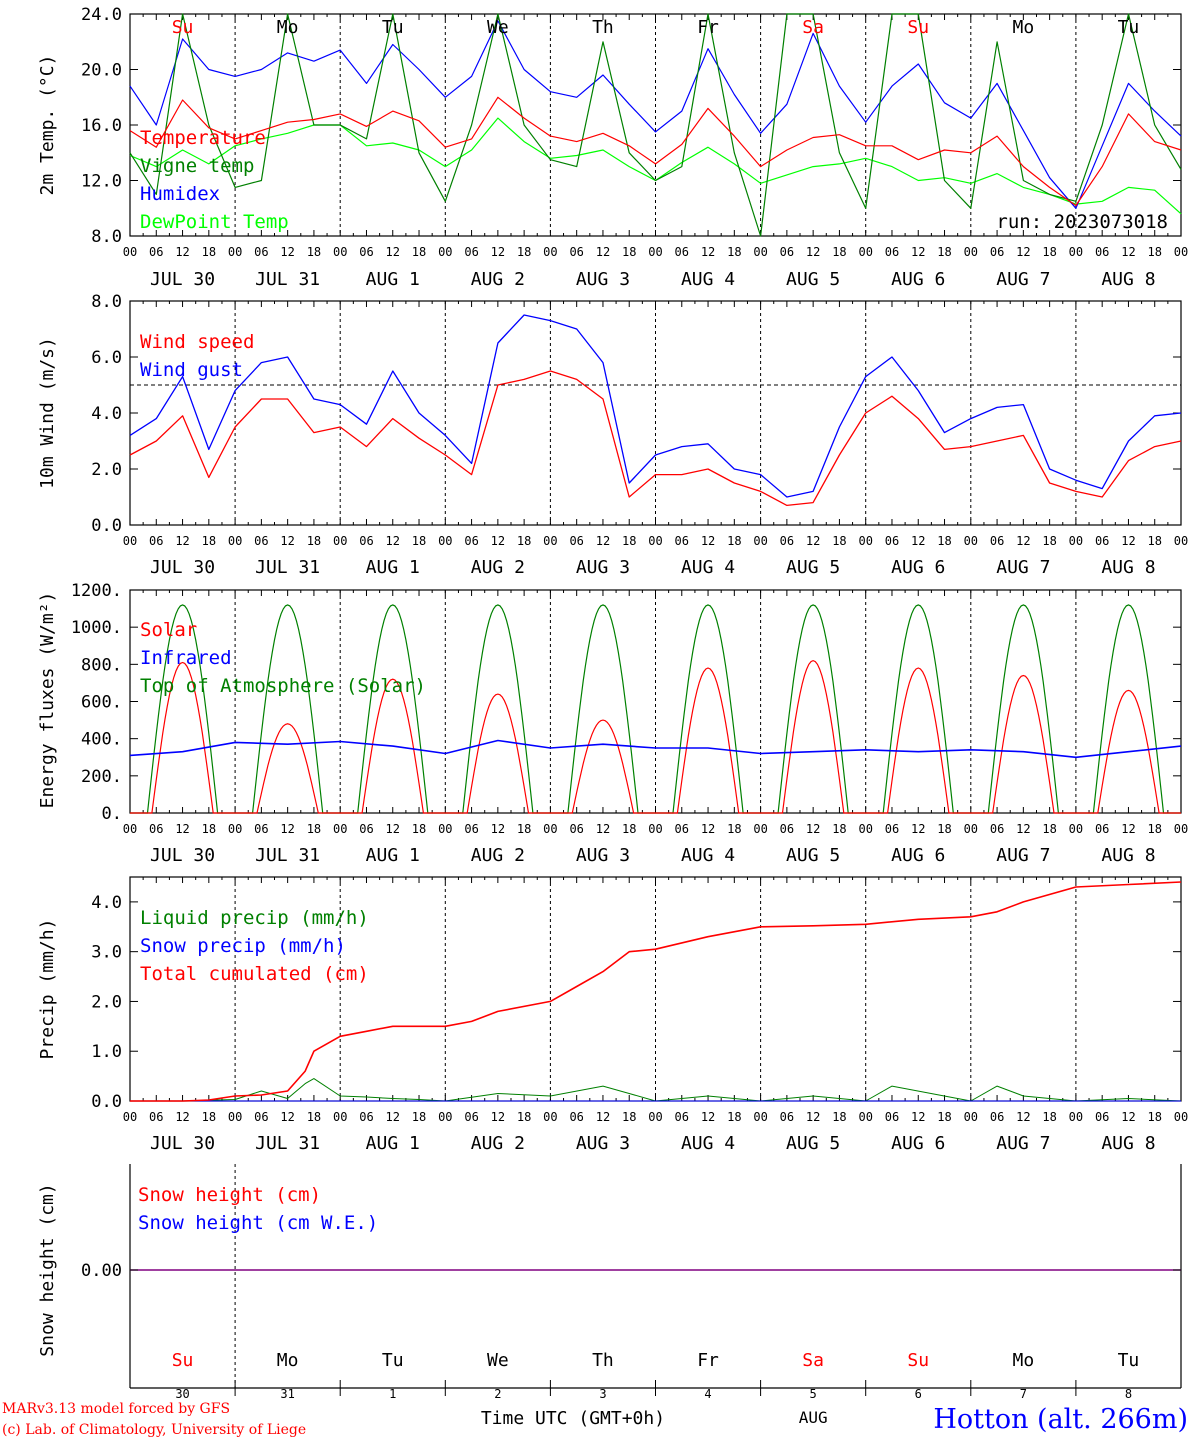 Image resolution: width=1194 pixels, height=1440 pixels. Describe the element at coordinates (101, 665) in the screenshot. I see `y-tick-label: 800.` at that location.